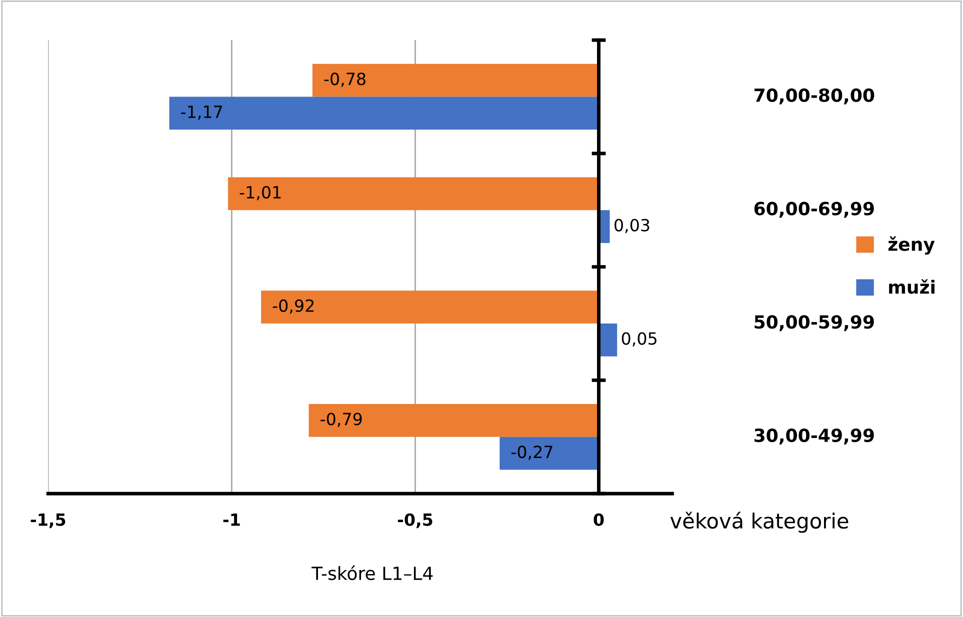  I want to click on legend-label: muži, so click(911, 286).